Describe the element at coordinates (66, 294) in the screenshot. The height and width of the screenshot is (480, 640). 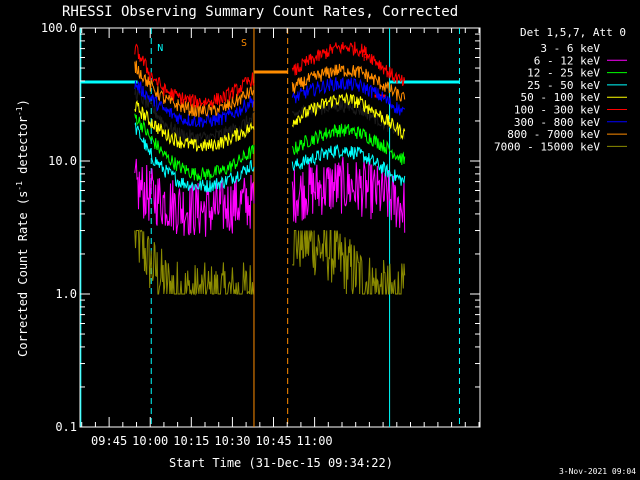
I see `y-tick-label: 1.0` at that location.